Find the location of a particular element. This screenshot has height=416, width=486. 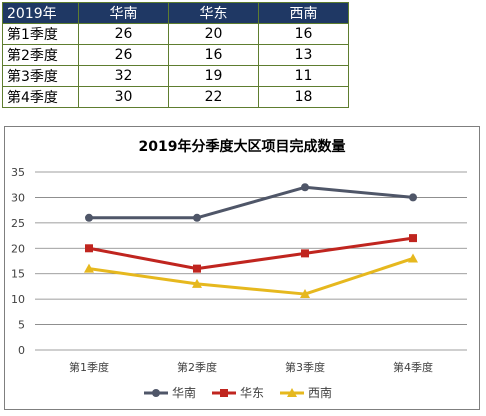

x-tick-label: 第4季度 is located at coordinates (413, 367).